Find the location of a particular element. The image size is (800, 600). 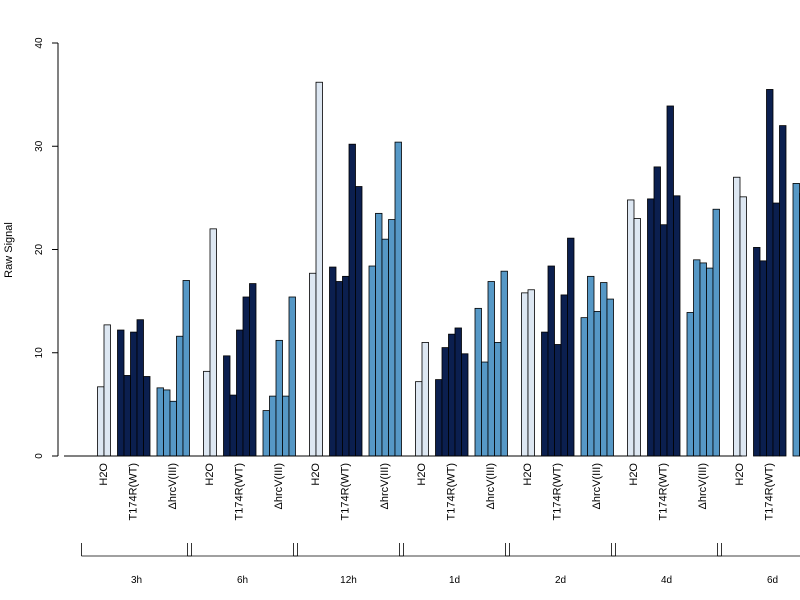

group-label: 2d is located at coordinates (560, 580).